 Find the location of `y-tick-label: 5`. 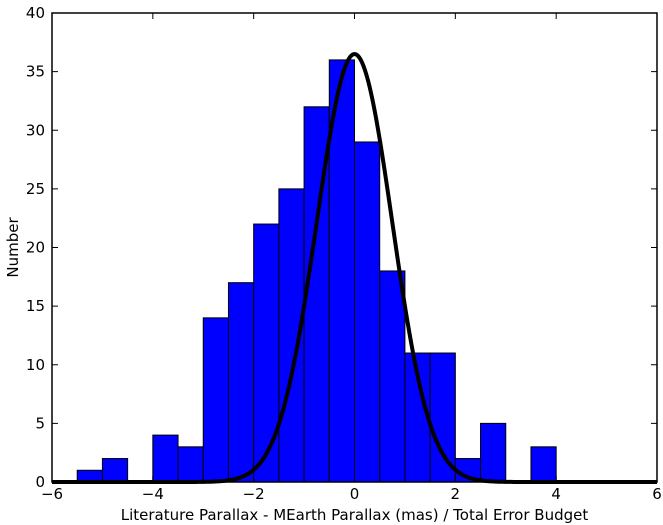

y-tick-label: 5 is located at coordinates (40, 423).